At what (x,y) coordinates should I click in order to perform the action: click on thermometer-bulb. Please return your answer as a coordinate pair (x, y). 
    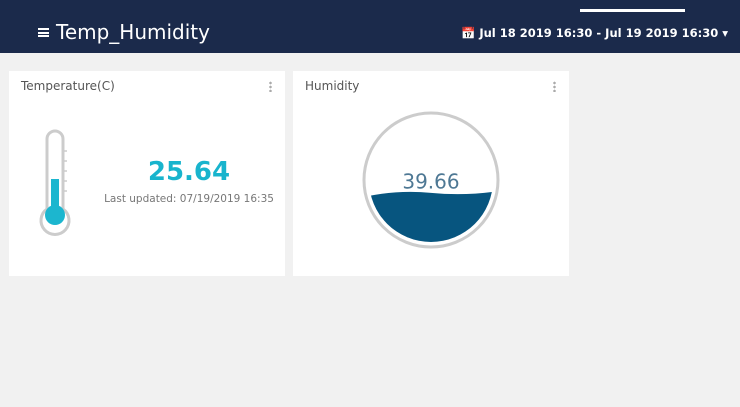
    Looking at the image, I should click on (55, 215).